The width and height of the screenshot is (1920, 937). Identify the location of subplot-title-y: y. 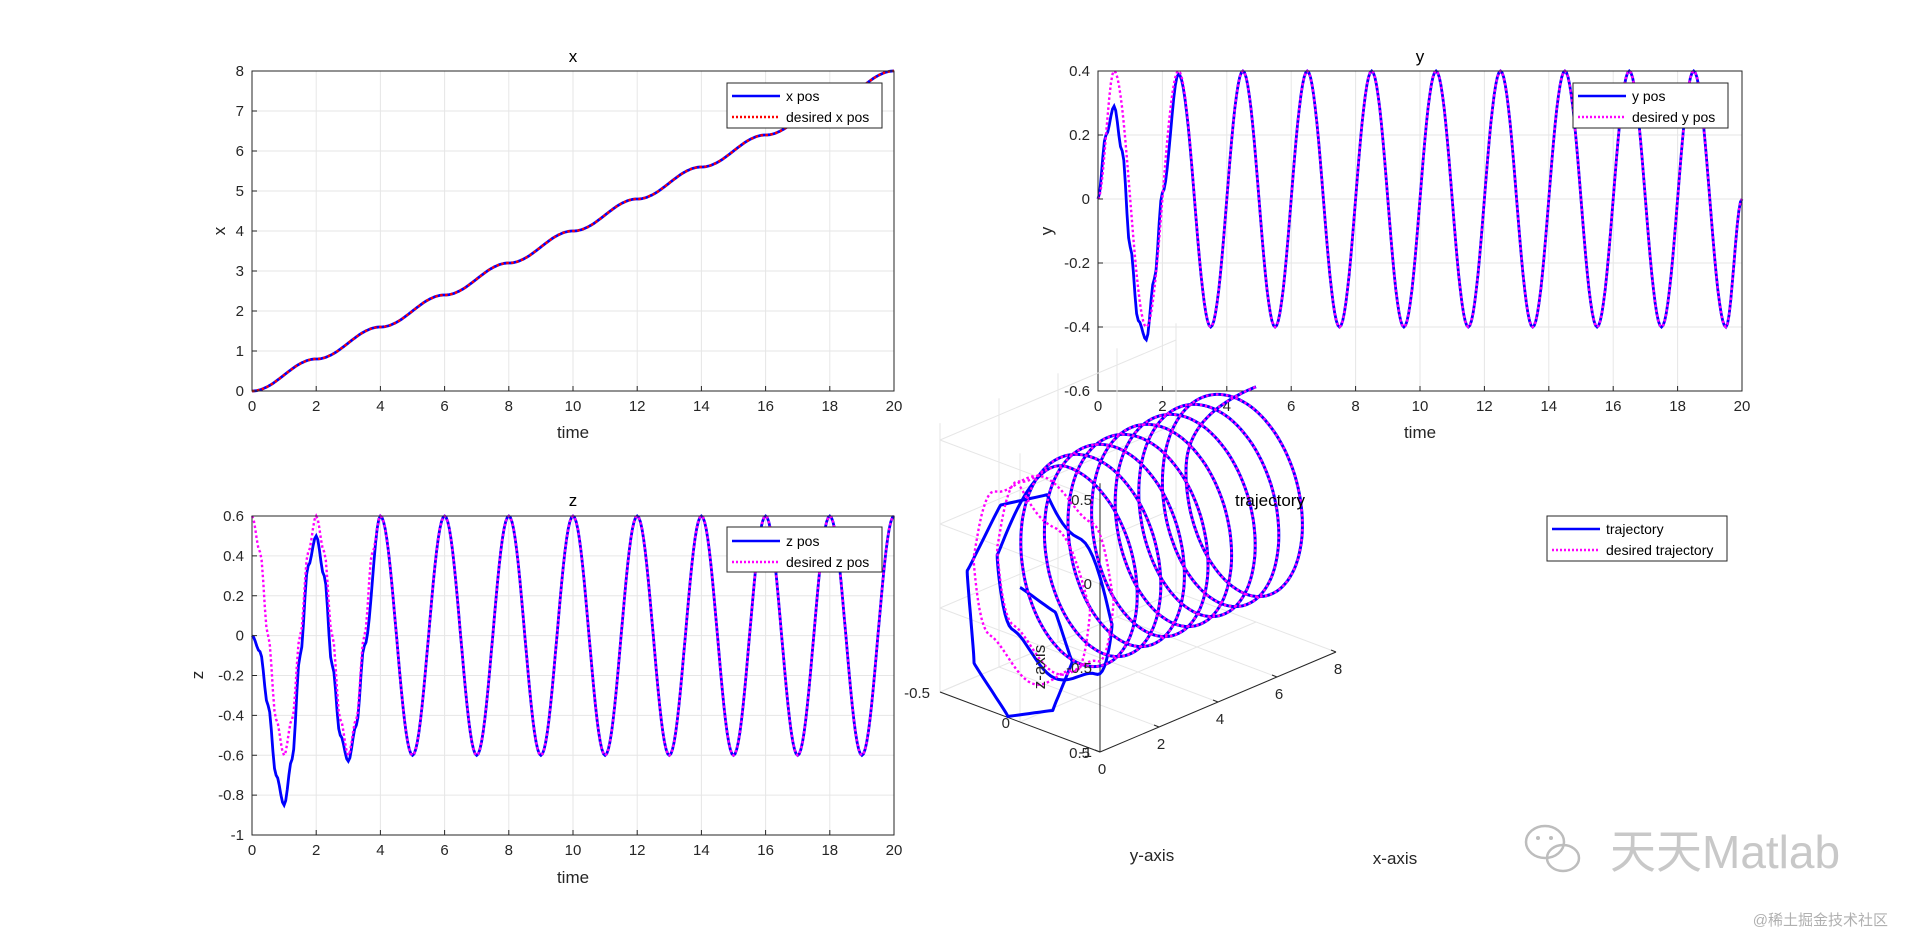
(1420, 56).